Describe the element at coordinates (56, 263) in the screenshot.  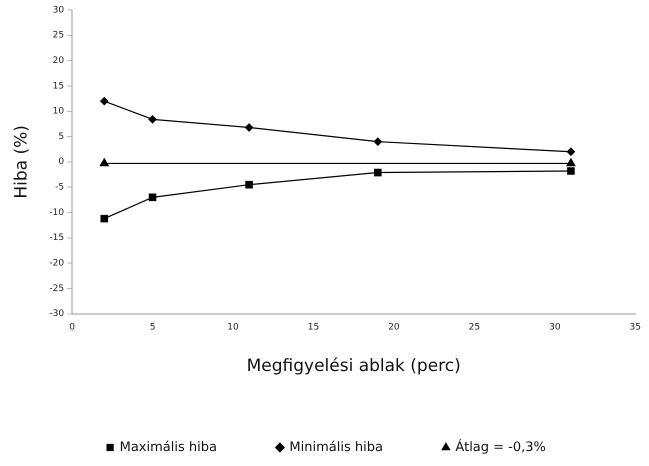
I see `y-tick-label: -20` at that location.